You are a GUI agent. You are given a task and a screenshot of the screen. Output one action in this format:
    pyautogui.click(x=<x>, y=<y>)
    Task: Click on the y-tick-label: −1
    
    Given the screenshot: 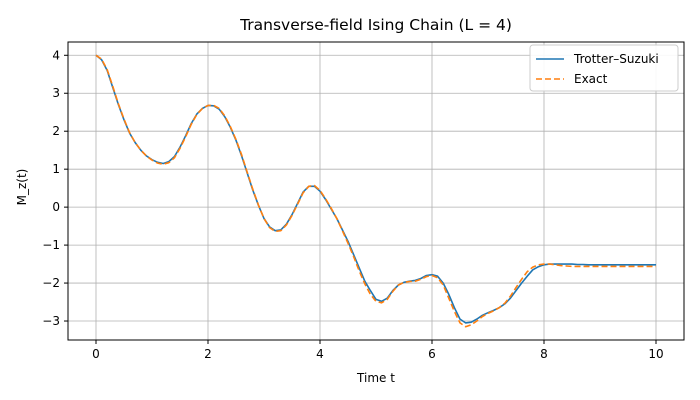 What is the action you would take?
    pyautogui.click(x=51, y=245)
    